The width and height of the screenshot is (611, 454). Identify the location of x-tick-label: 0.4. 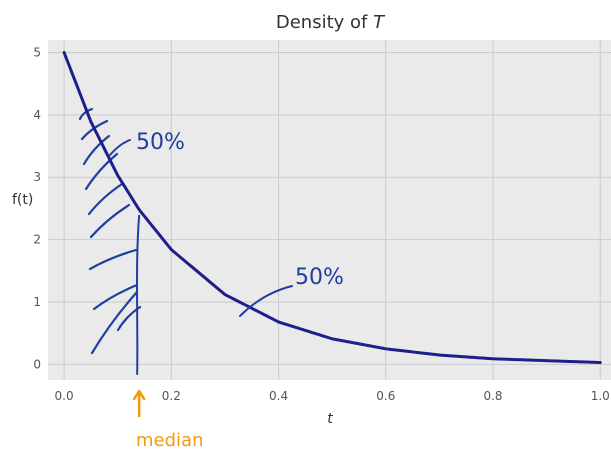
(278, 396).